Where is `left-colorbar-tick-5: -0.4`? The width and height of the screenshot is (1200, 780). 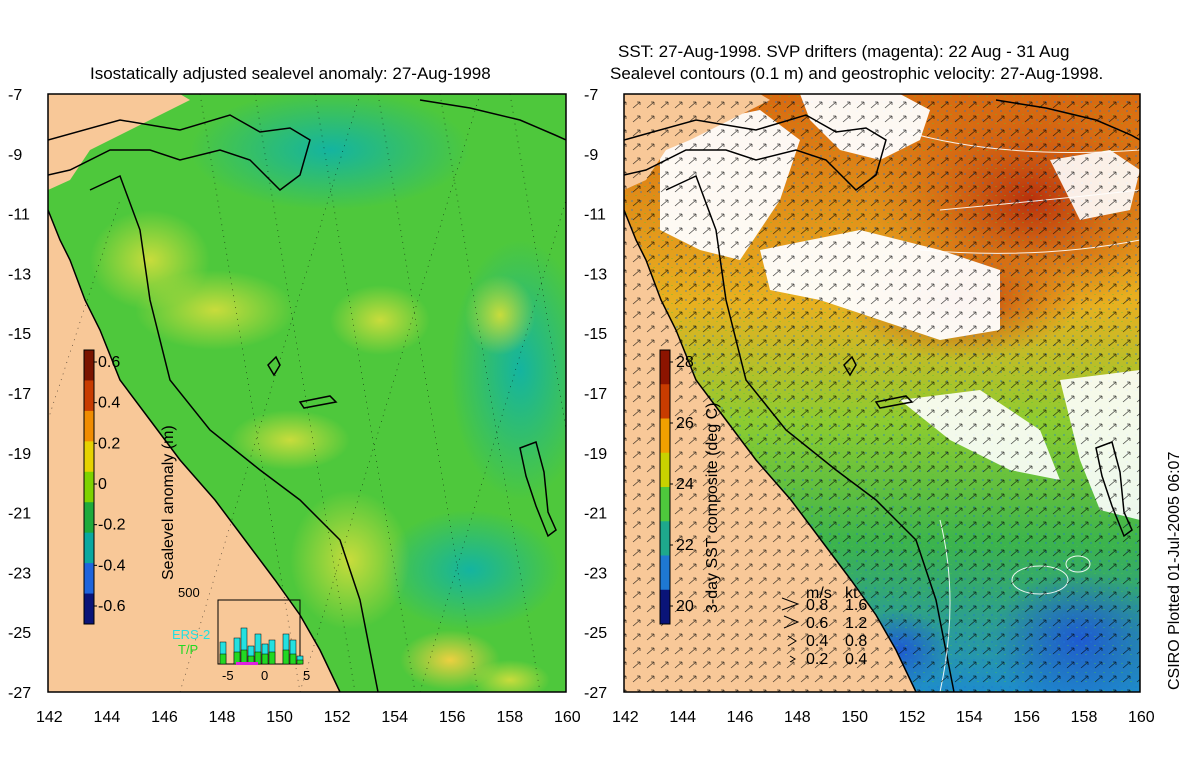
left-colorbar-tick-5: -0.4 is located at coordinates (112, 565).